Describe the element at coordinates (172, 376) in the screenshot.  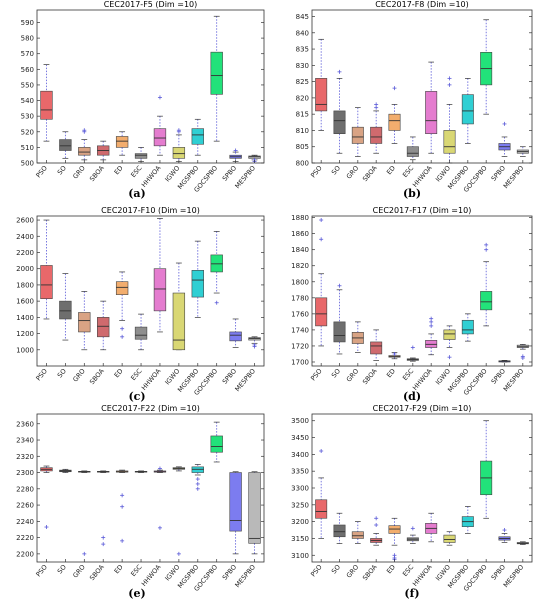
I see `x-tick-label: IGWO` at that location.